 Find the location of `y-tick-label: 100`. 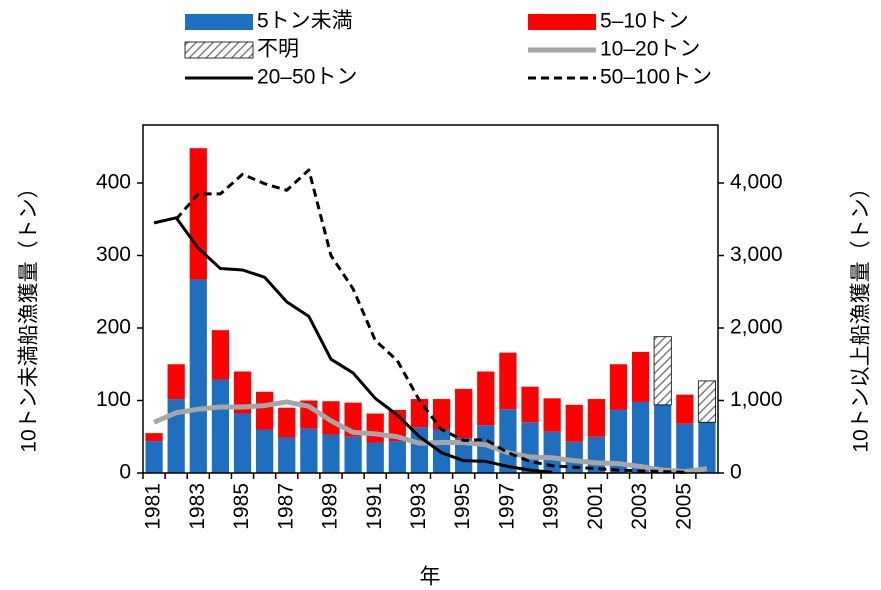

y-tick-label: 100 is located at coordinates (113, 399).